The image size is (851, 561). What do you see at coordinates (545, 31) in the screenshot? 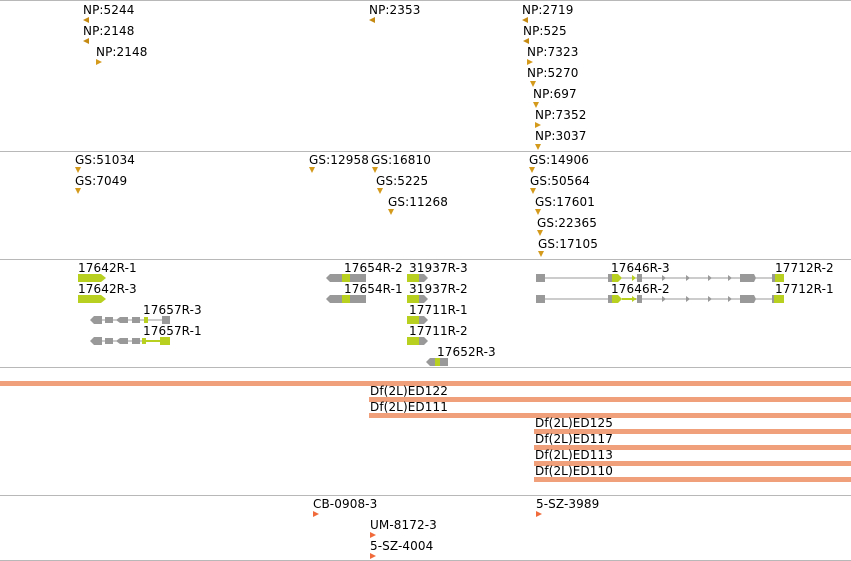
I see `feature-label: NP:525` at bounding box center [545, 31].